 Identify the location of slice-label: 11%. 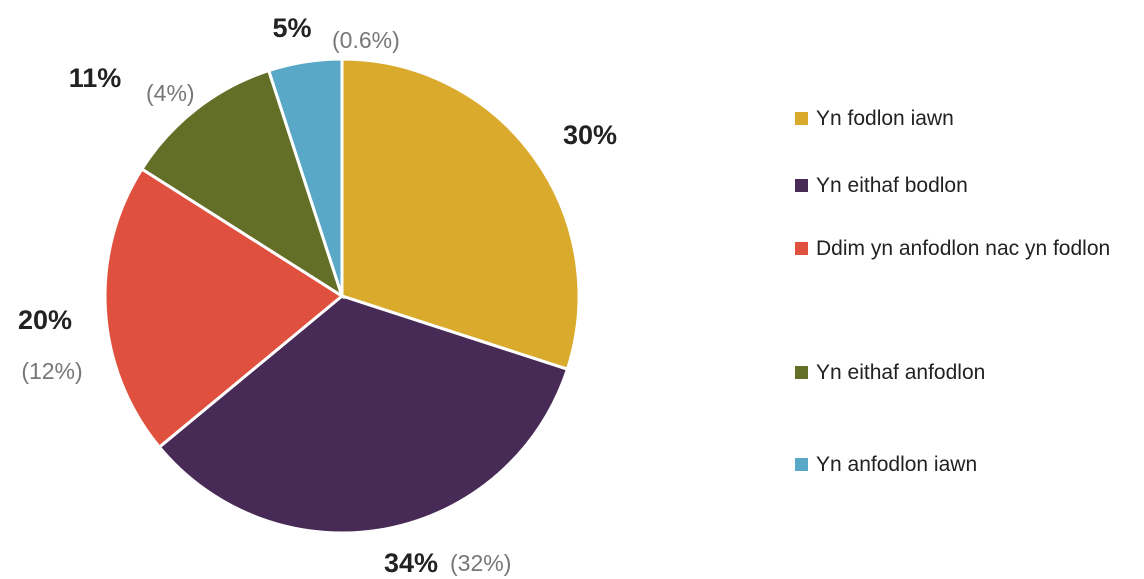
(95, 78).